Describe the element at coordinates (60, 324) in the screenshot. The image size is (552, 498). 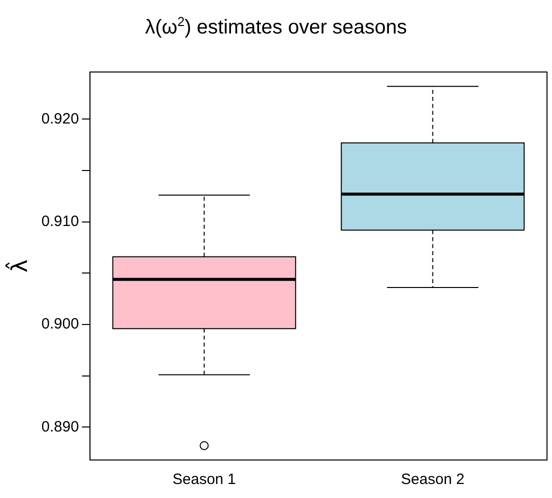
I see `y-tick-label: 0.900` at that location.